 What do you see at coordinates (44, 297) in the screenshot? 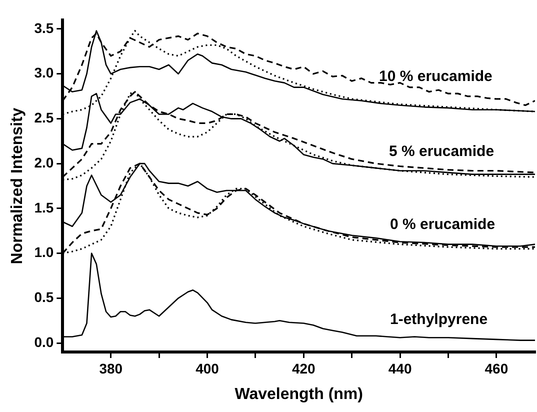
I see `y-tick-label: 0.5` at bounding box center [44, 297].